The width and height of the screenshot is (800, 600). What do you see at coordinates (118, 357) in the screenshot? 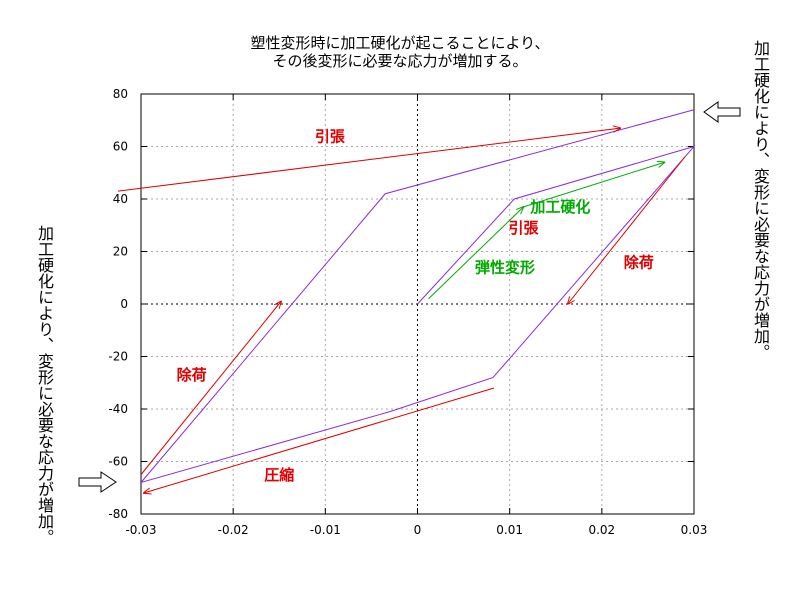
I see `y-tick-label: -20` at bounding box center [118, 357].